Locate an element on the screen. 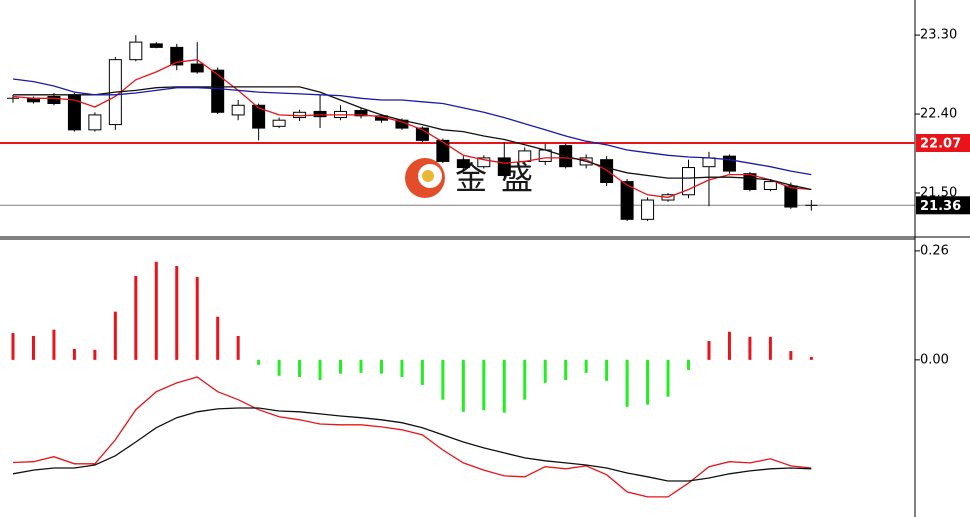 The image size is (970, 517). y-tick-label: 0.26 is located at coordinates (934, 250).